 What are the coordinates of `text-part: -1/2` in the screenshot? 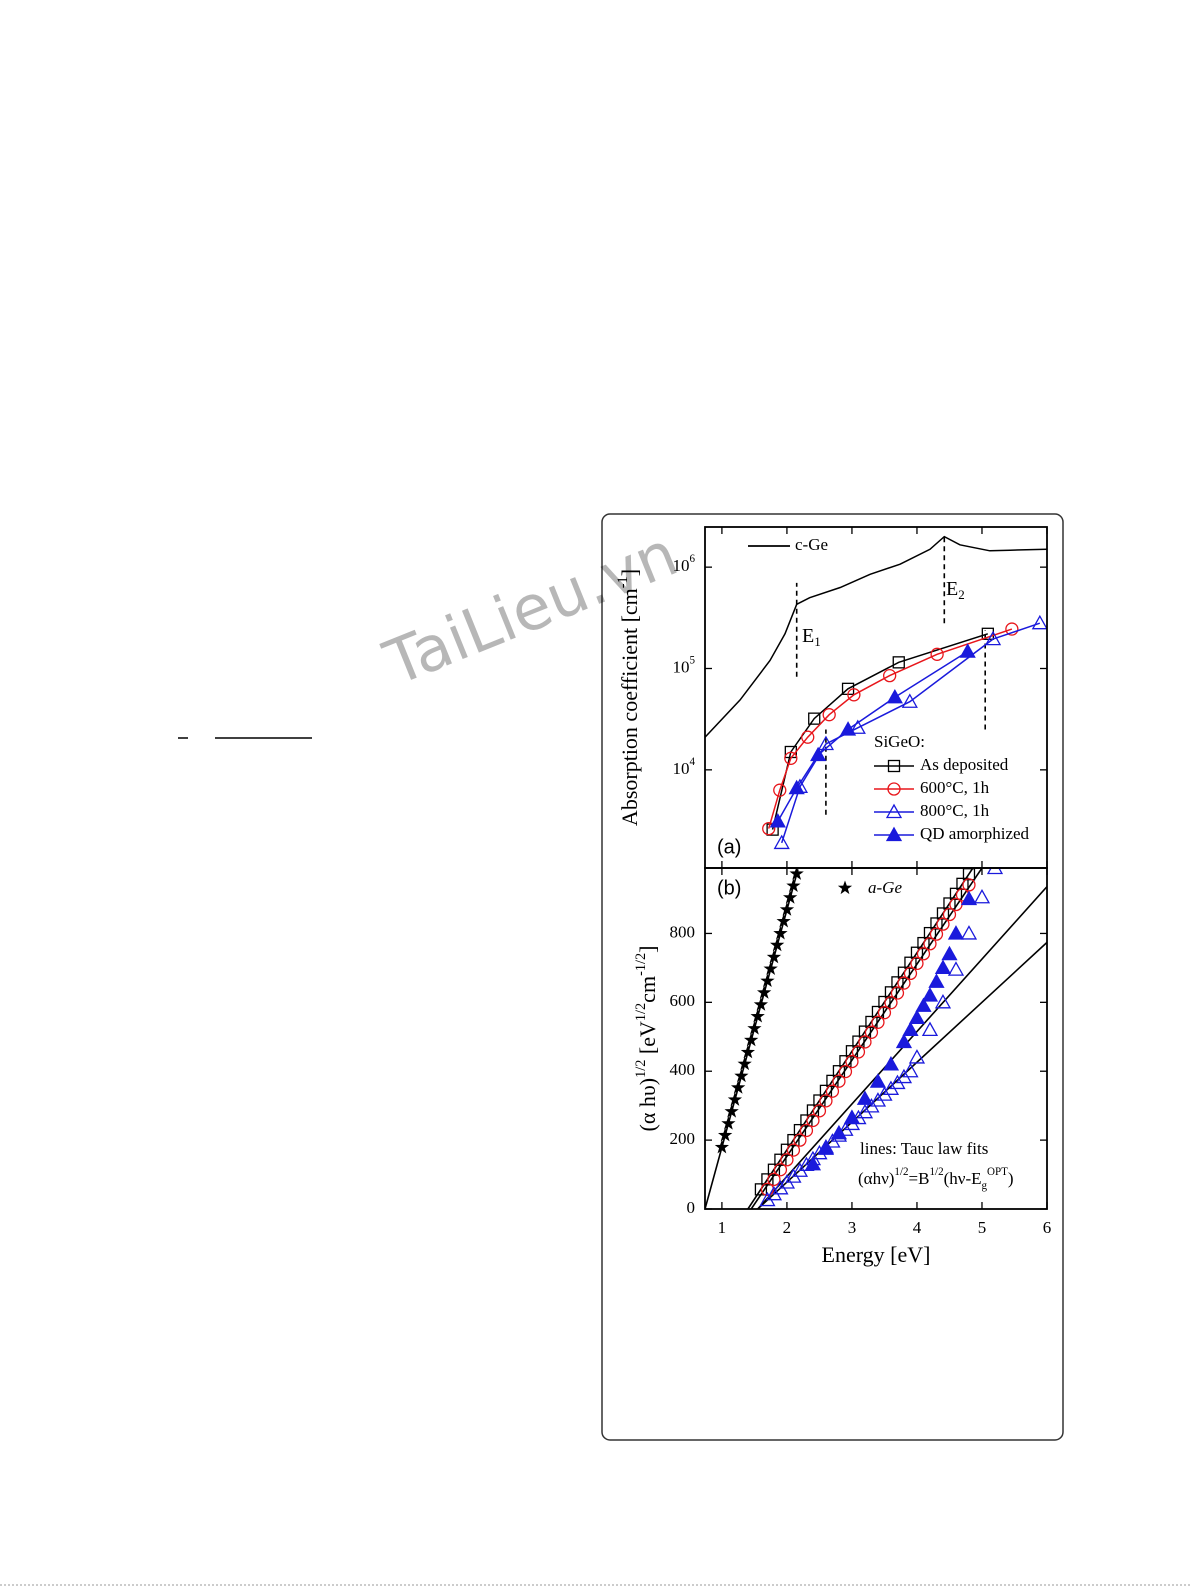 It's located at (641, 964).